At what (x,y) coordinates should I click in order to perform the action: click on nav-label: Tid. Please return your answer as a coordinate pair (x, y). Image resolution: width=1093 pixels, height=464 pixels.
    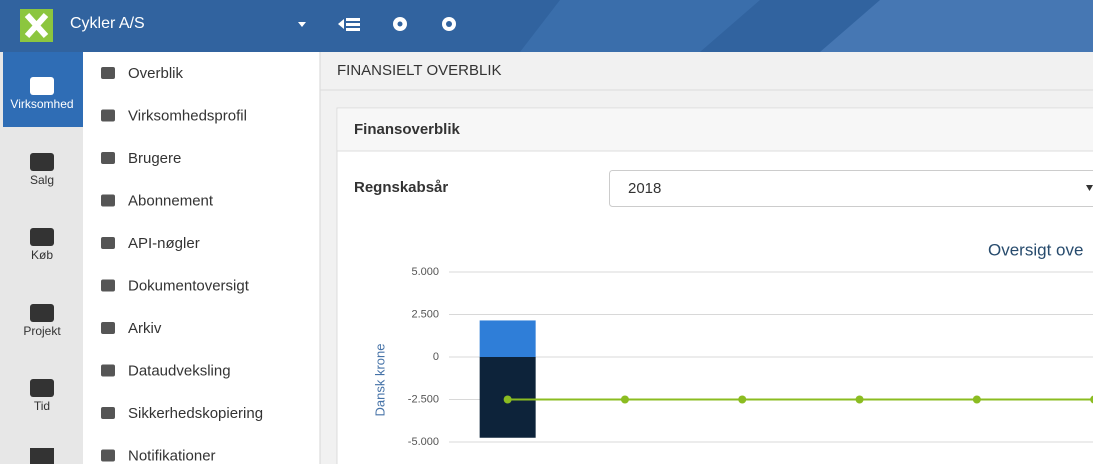
    Looking at the image, I should click on (42, 406).